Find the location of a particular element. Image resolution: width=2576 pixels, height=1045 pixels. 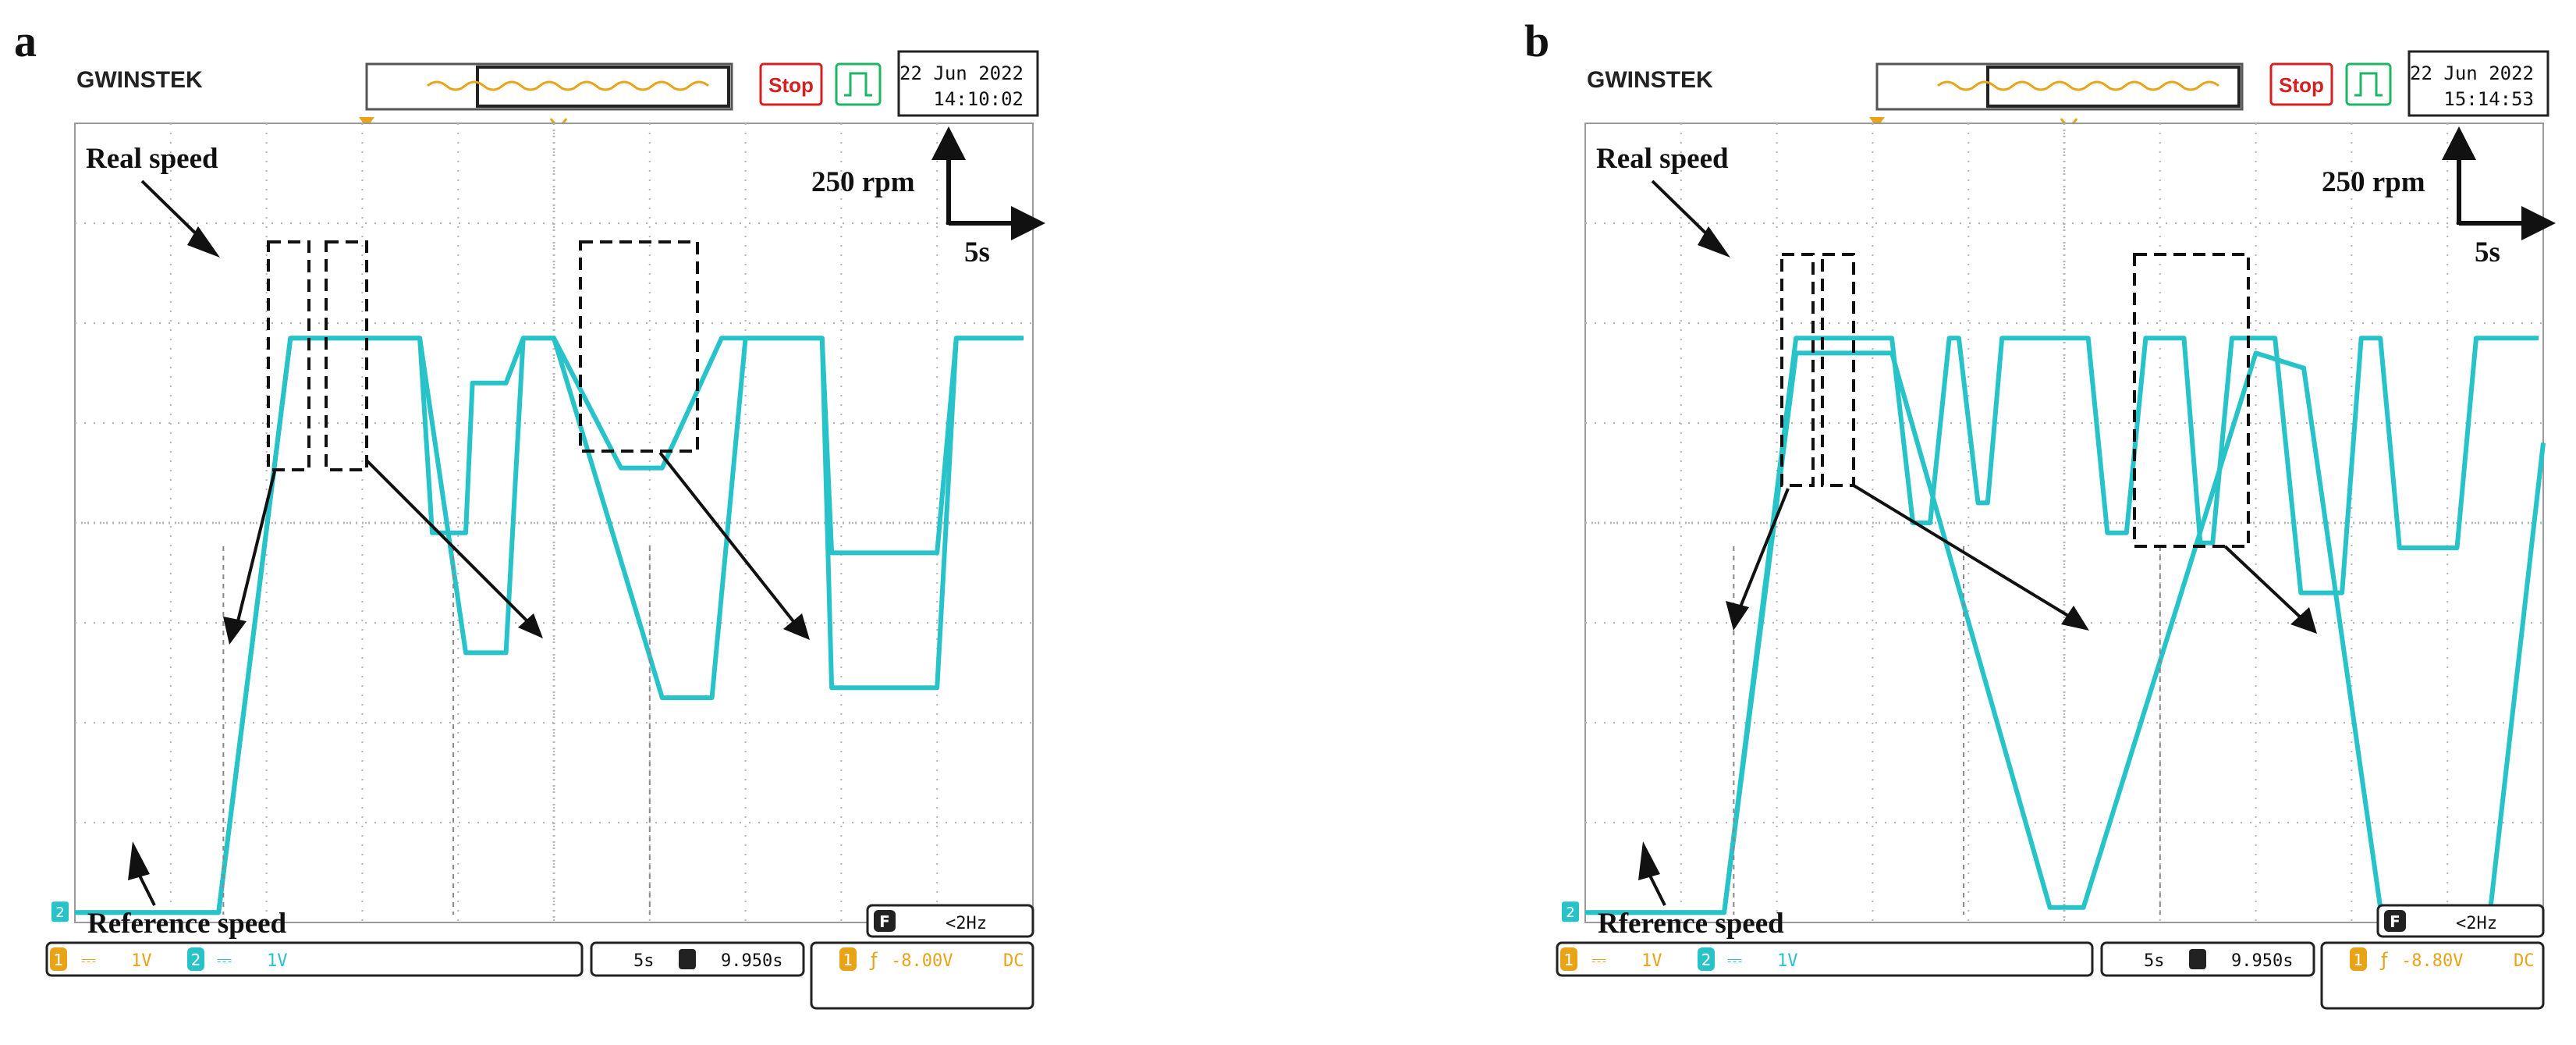

trigger-source-icon is located at coordinates (2358, 959).